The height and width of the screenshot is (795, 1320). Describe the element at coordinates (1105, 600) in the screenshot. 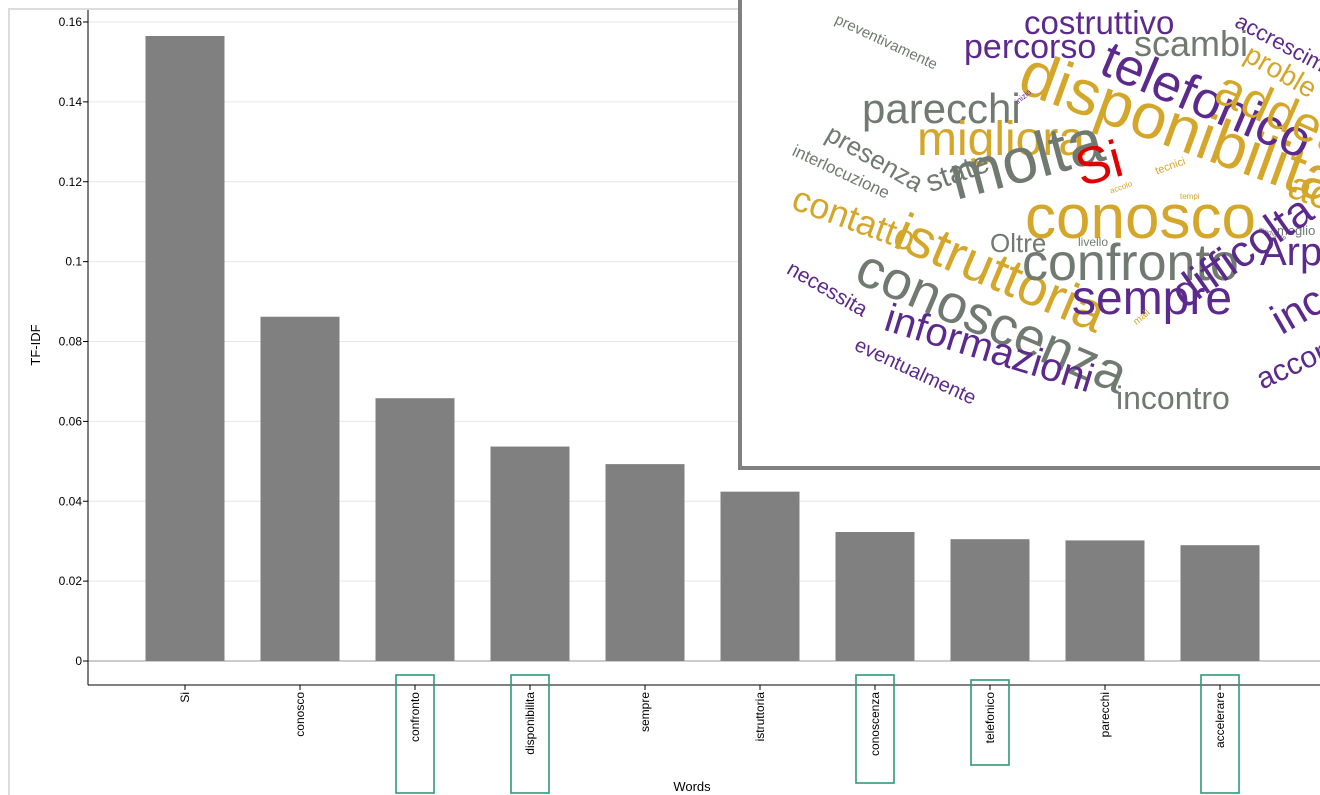

I see `bar-parecchi` at that location.